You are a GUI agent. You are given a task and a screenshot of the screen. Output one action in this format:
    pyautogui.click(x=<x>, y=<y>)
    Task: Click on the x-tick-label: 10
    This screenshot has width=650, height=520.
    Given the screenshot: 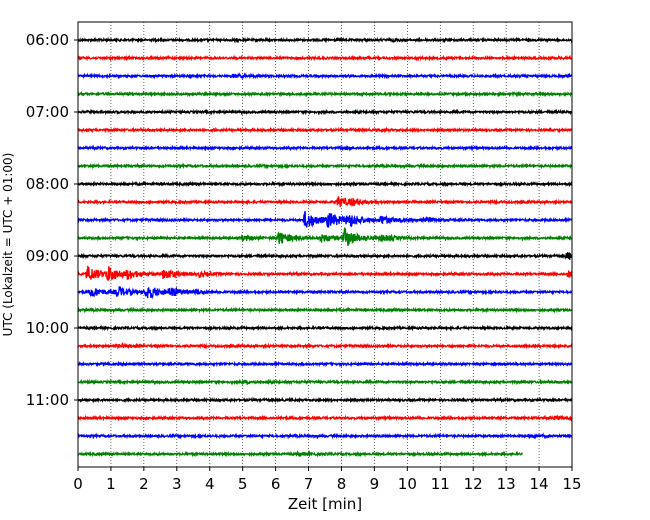 What is the action you would take?
    pyautogui.click(x=407, y=484)
    